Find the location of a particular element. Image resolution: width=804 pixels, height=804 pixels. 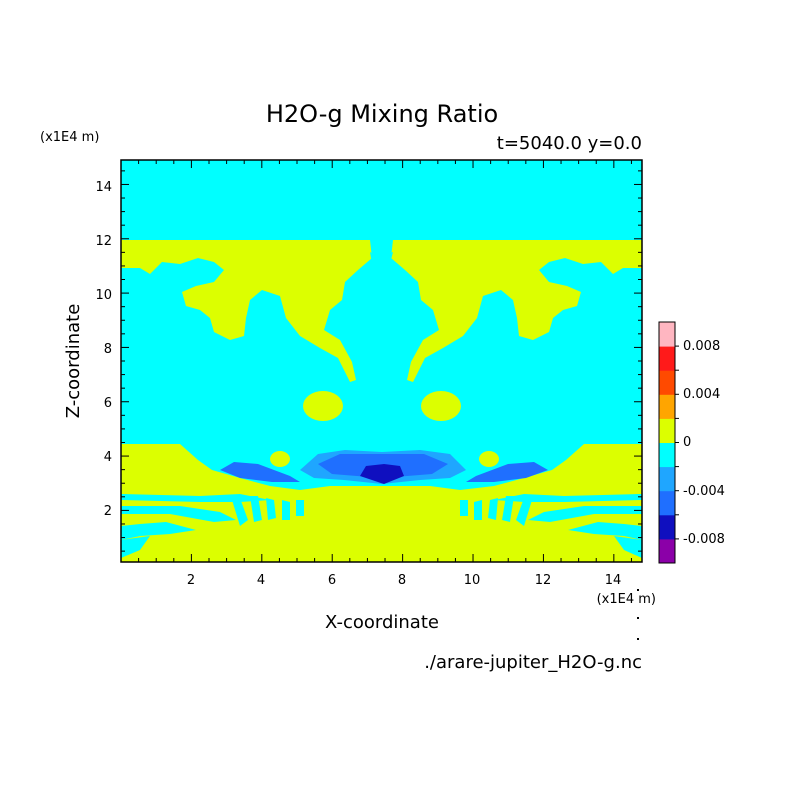

colorbar-label: 0.004 is located at coordinates (701, 394).